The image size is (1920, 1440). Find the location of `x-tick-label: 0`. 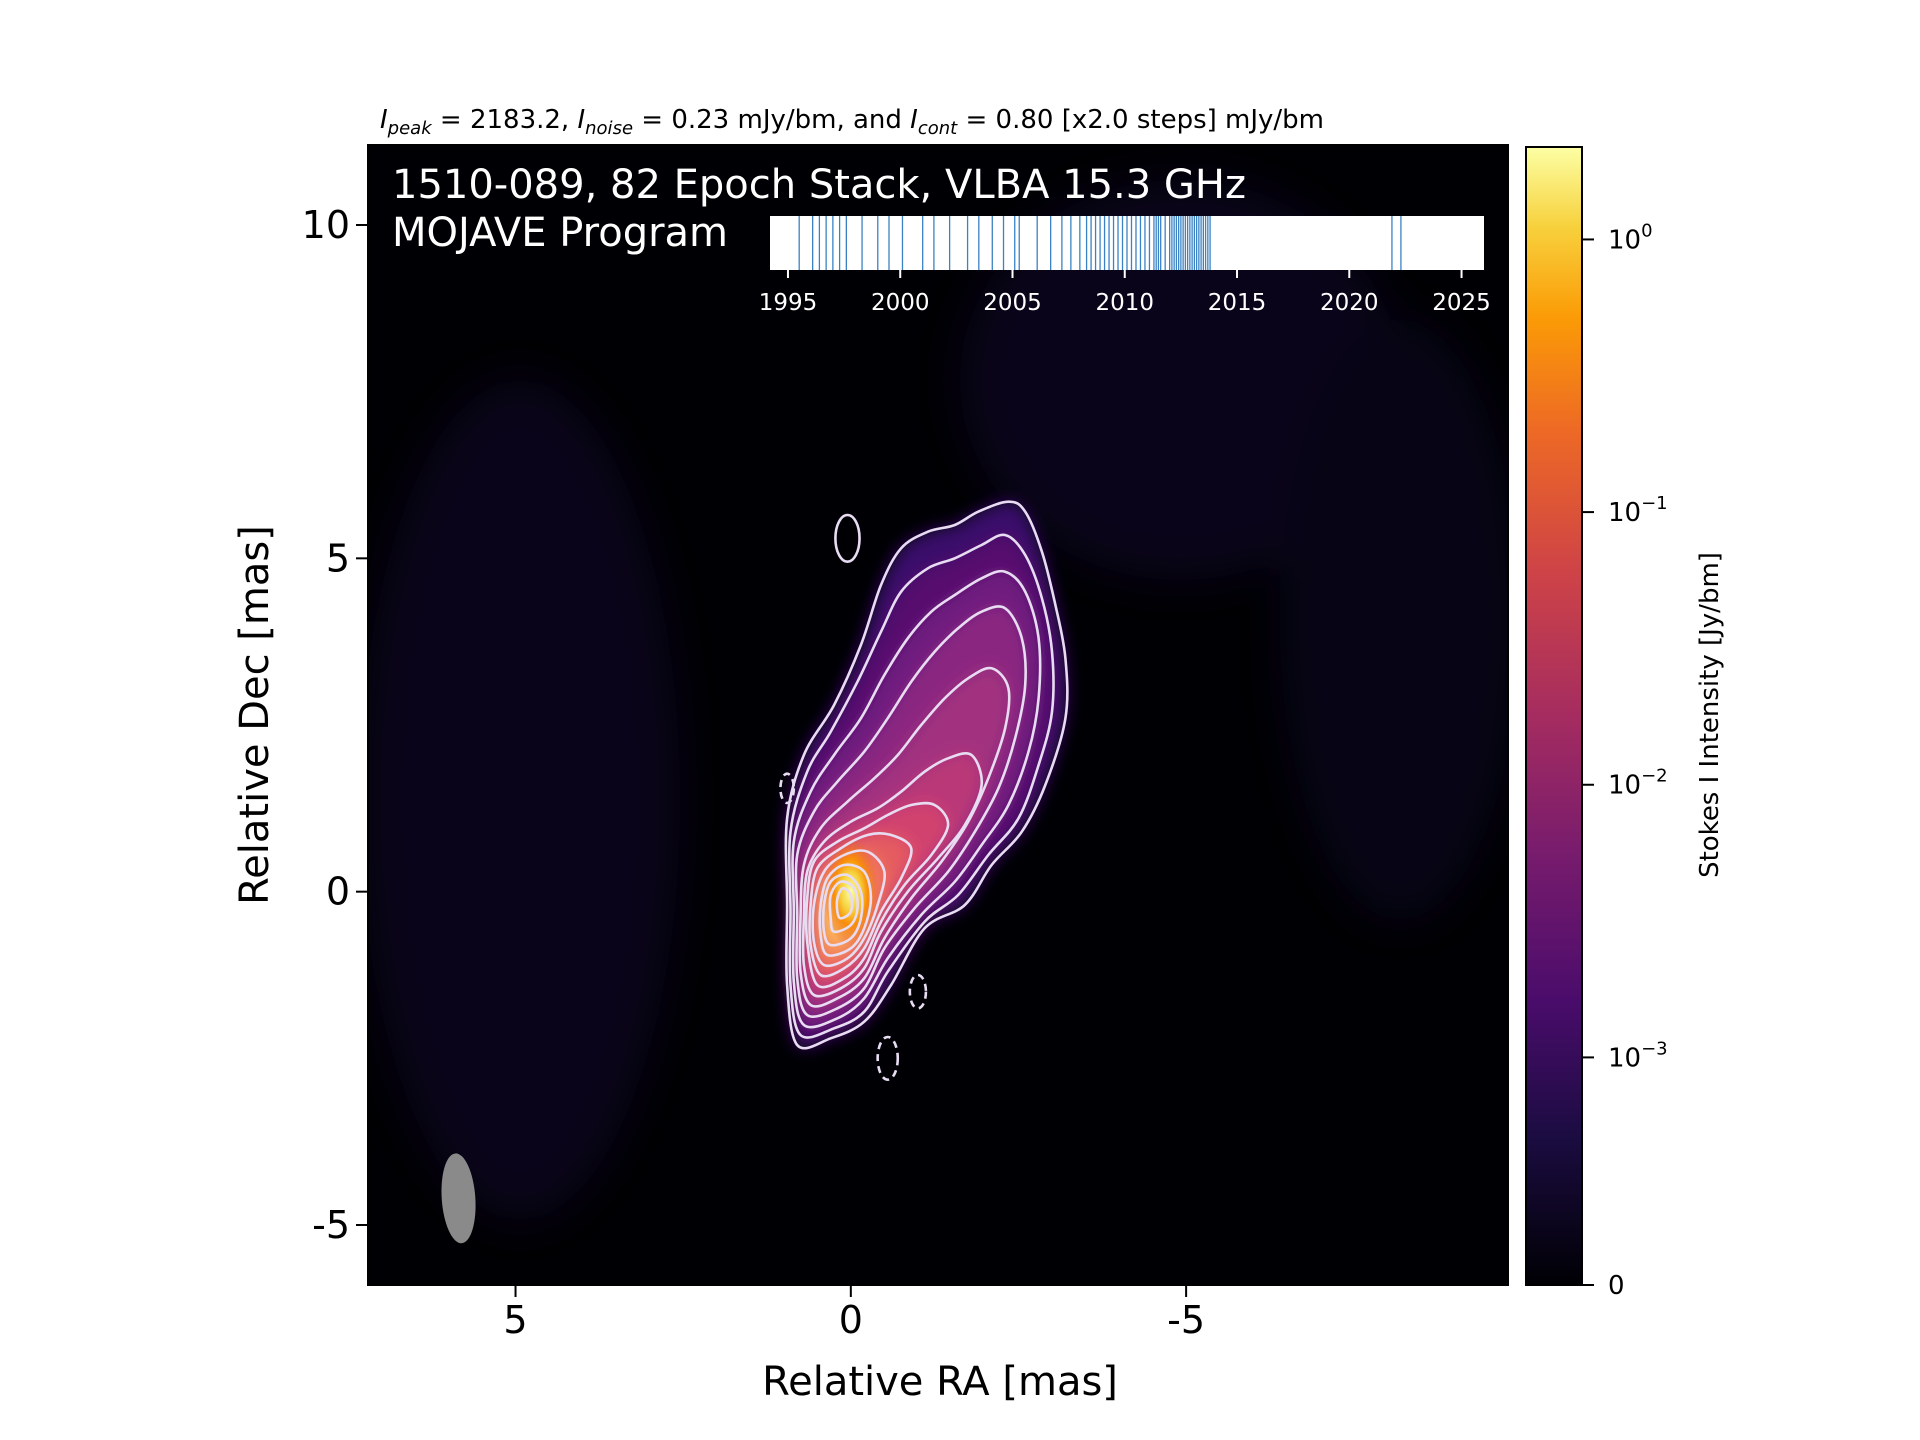

x-tick-label: 0 is located at coordinates (851, 1320).